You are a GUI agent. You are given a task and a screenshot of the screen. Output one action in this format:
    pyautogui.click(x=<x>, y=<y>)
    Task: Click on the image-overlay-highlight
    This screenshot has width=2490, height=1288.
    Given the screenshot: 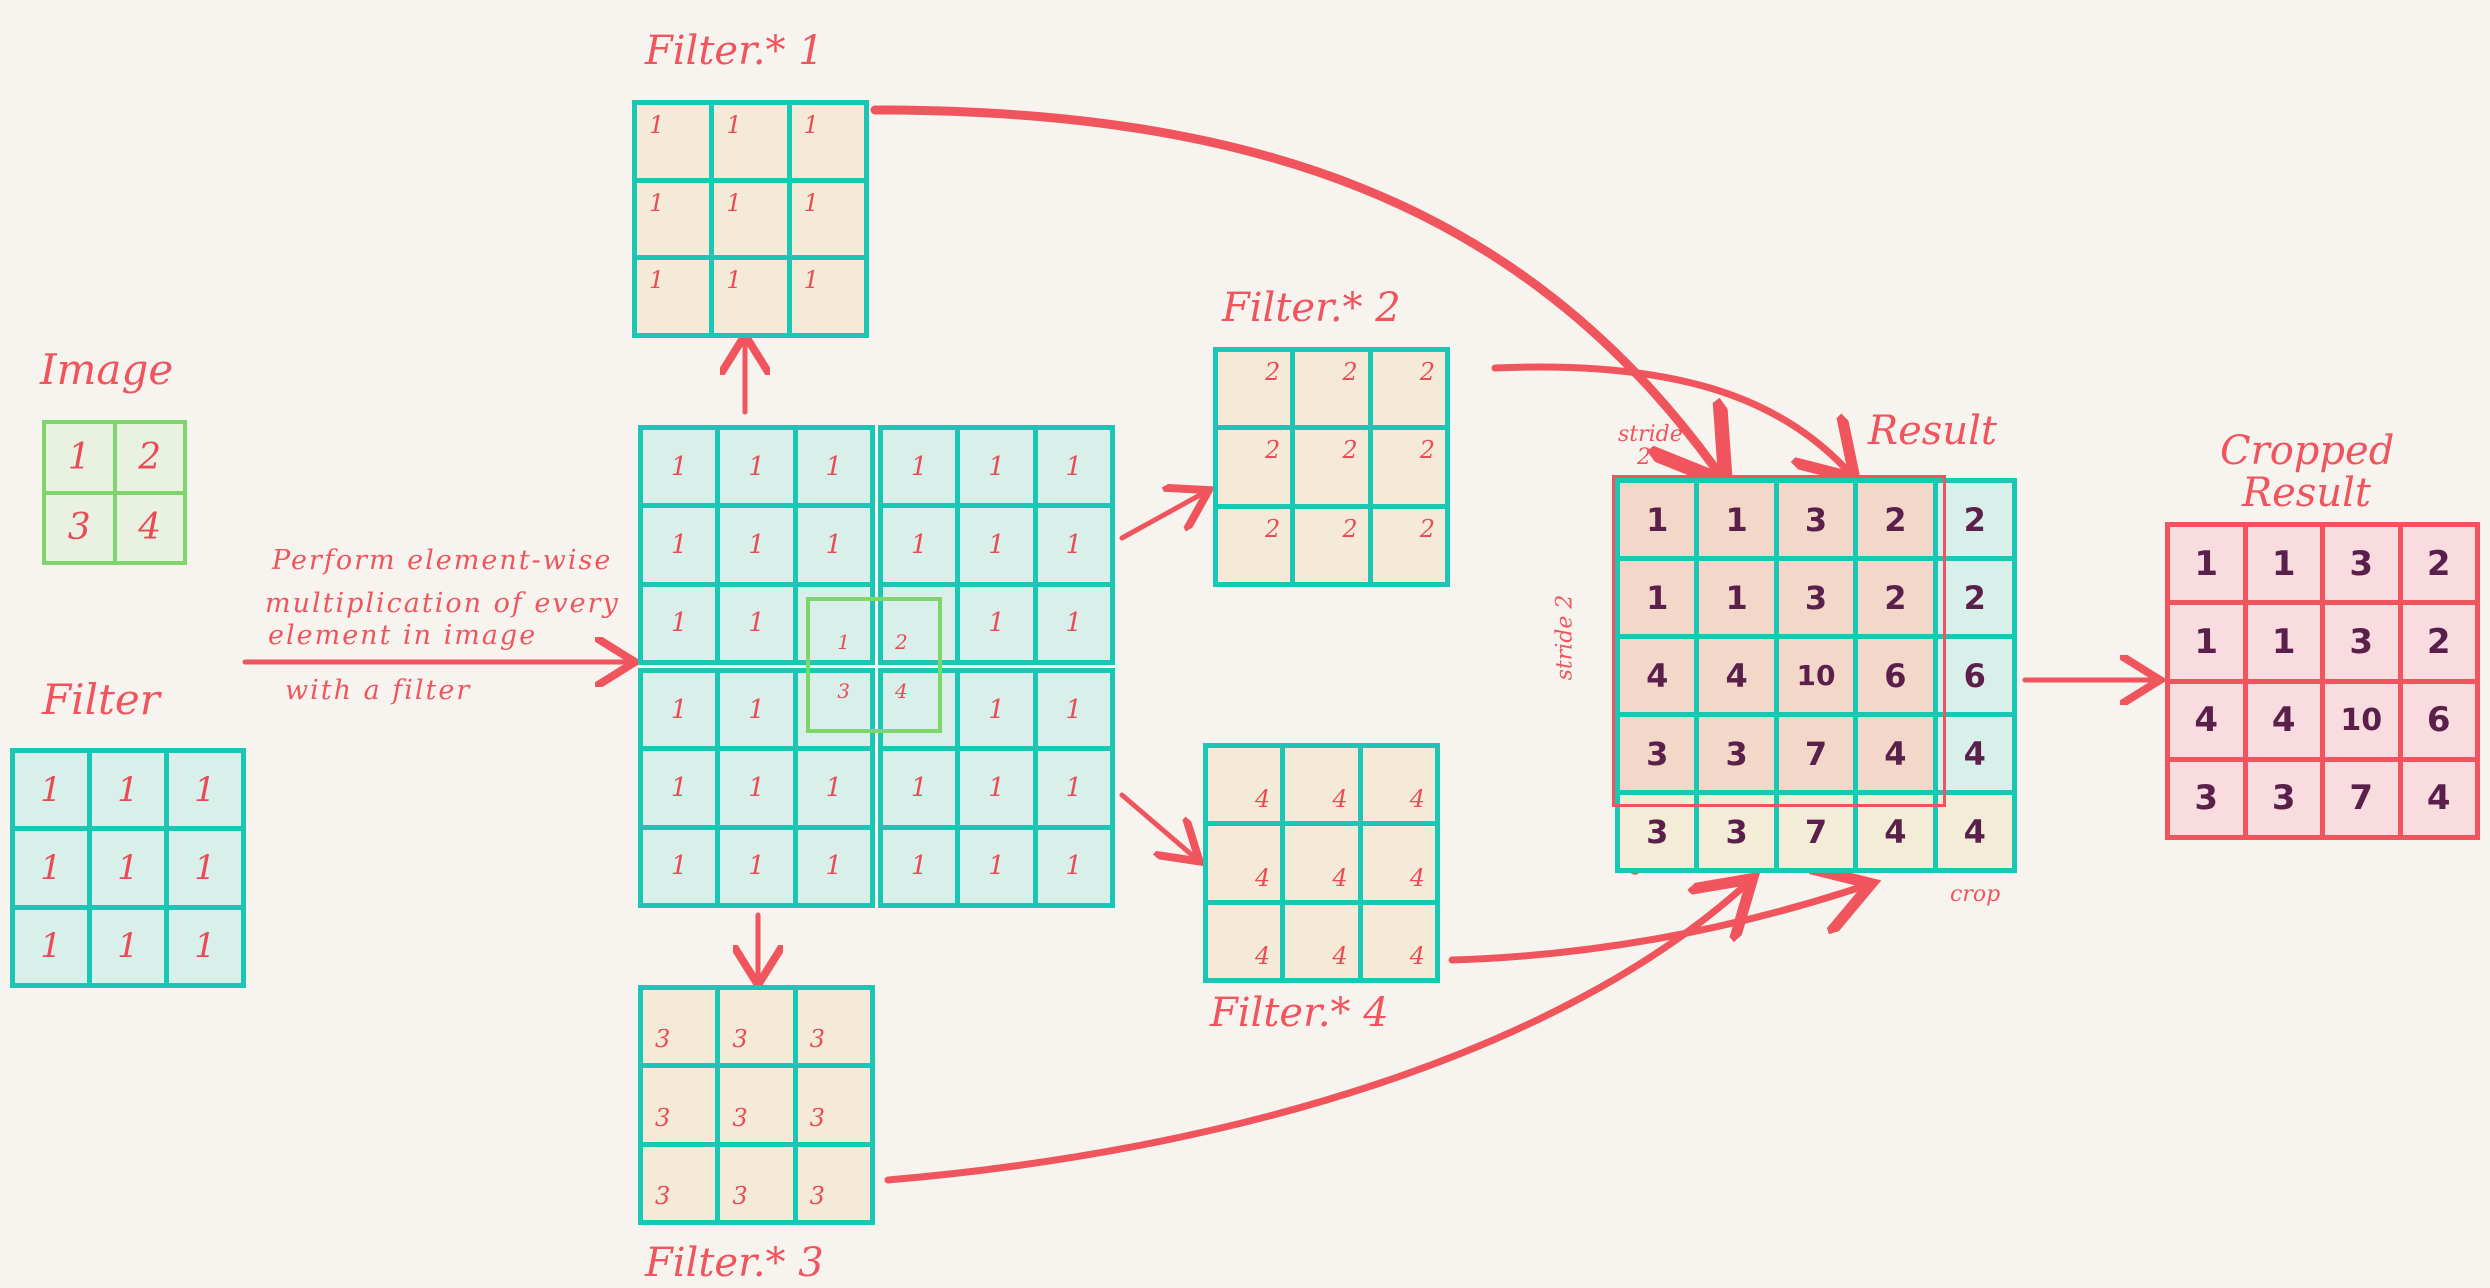 What is the action you would take?
    pyautogui.click(x=874, y=665)
    